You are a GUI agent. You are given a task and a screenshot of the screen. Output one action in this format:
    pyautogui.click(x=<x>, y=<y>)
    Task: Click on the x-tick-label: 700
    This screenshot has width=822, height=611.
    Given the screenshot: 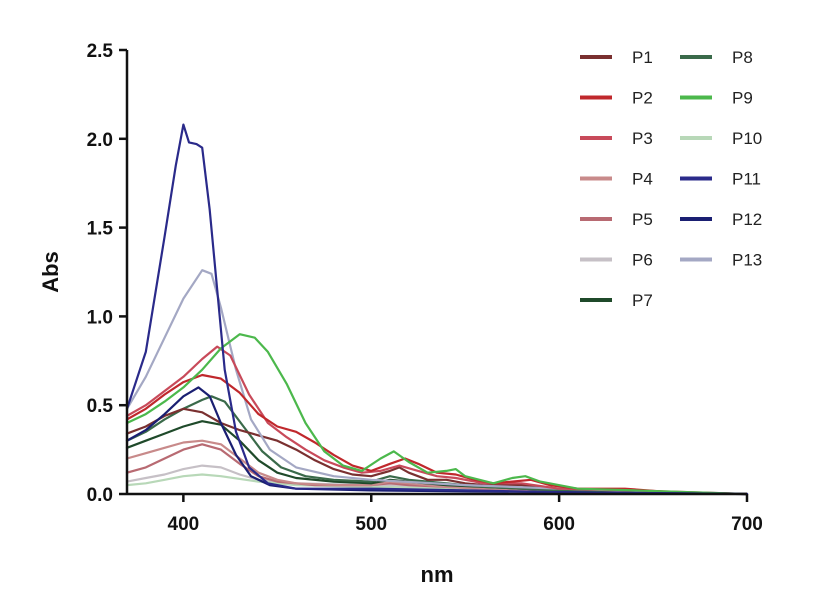 What is the action you would take?
    pyautogui.click(x=747, y=524)
    